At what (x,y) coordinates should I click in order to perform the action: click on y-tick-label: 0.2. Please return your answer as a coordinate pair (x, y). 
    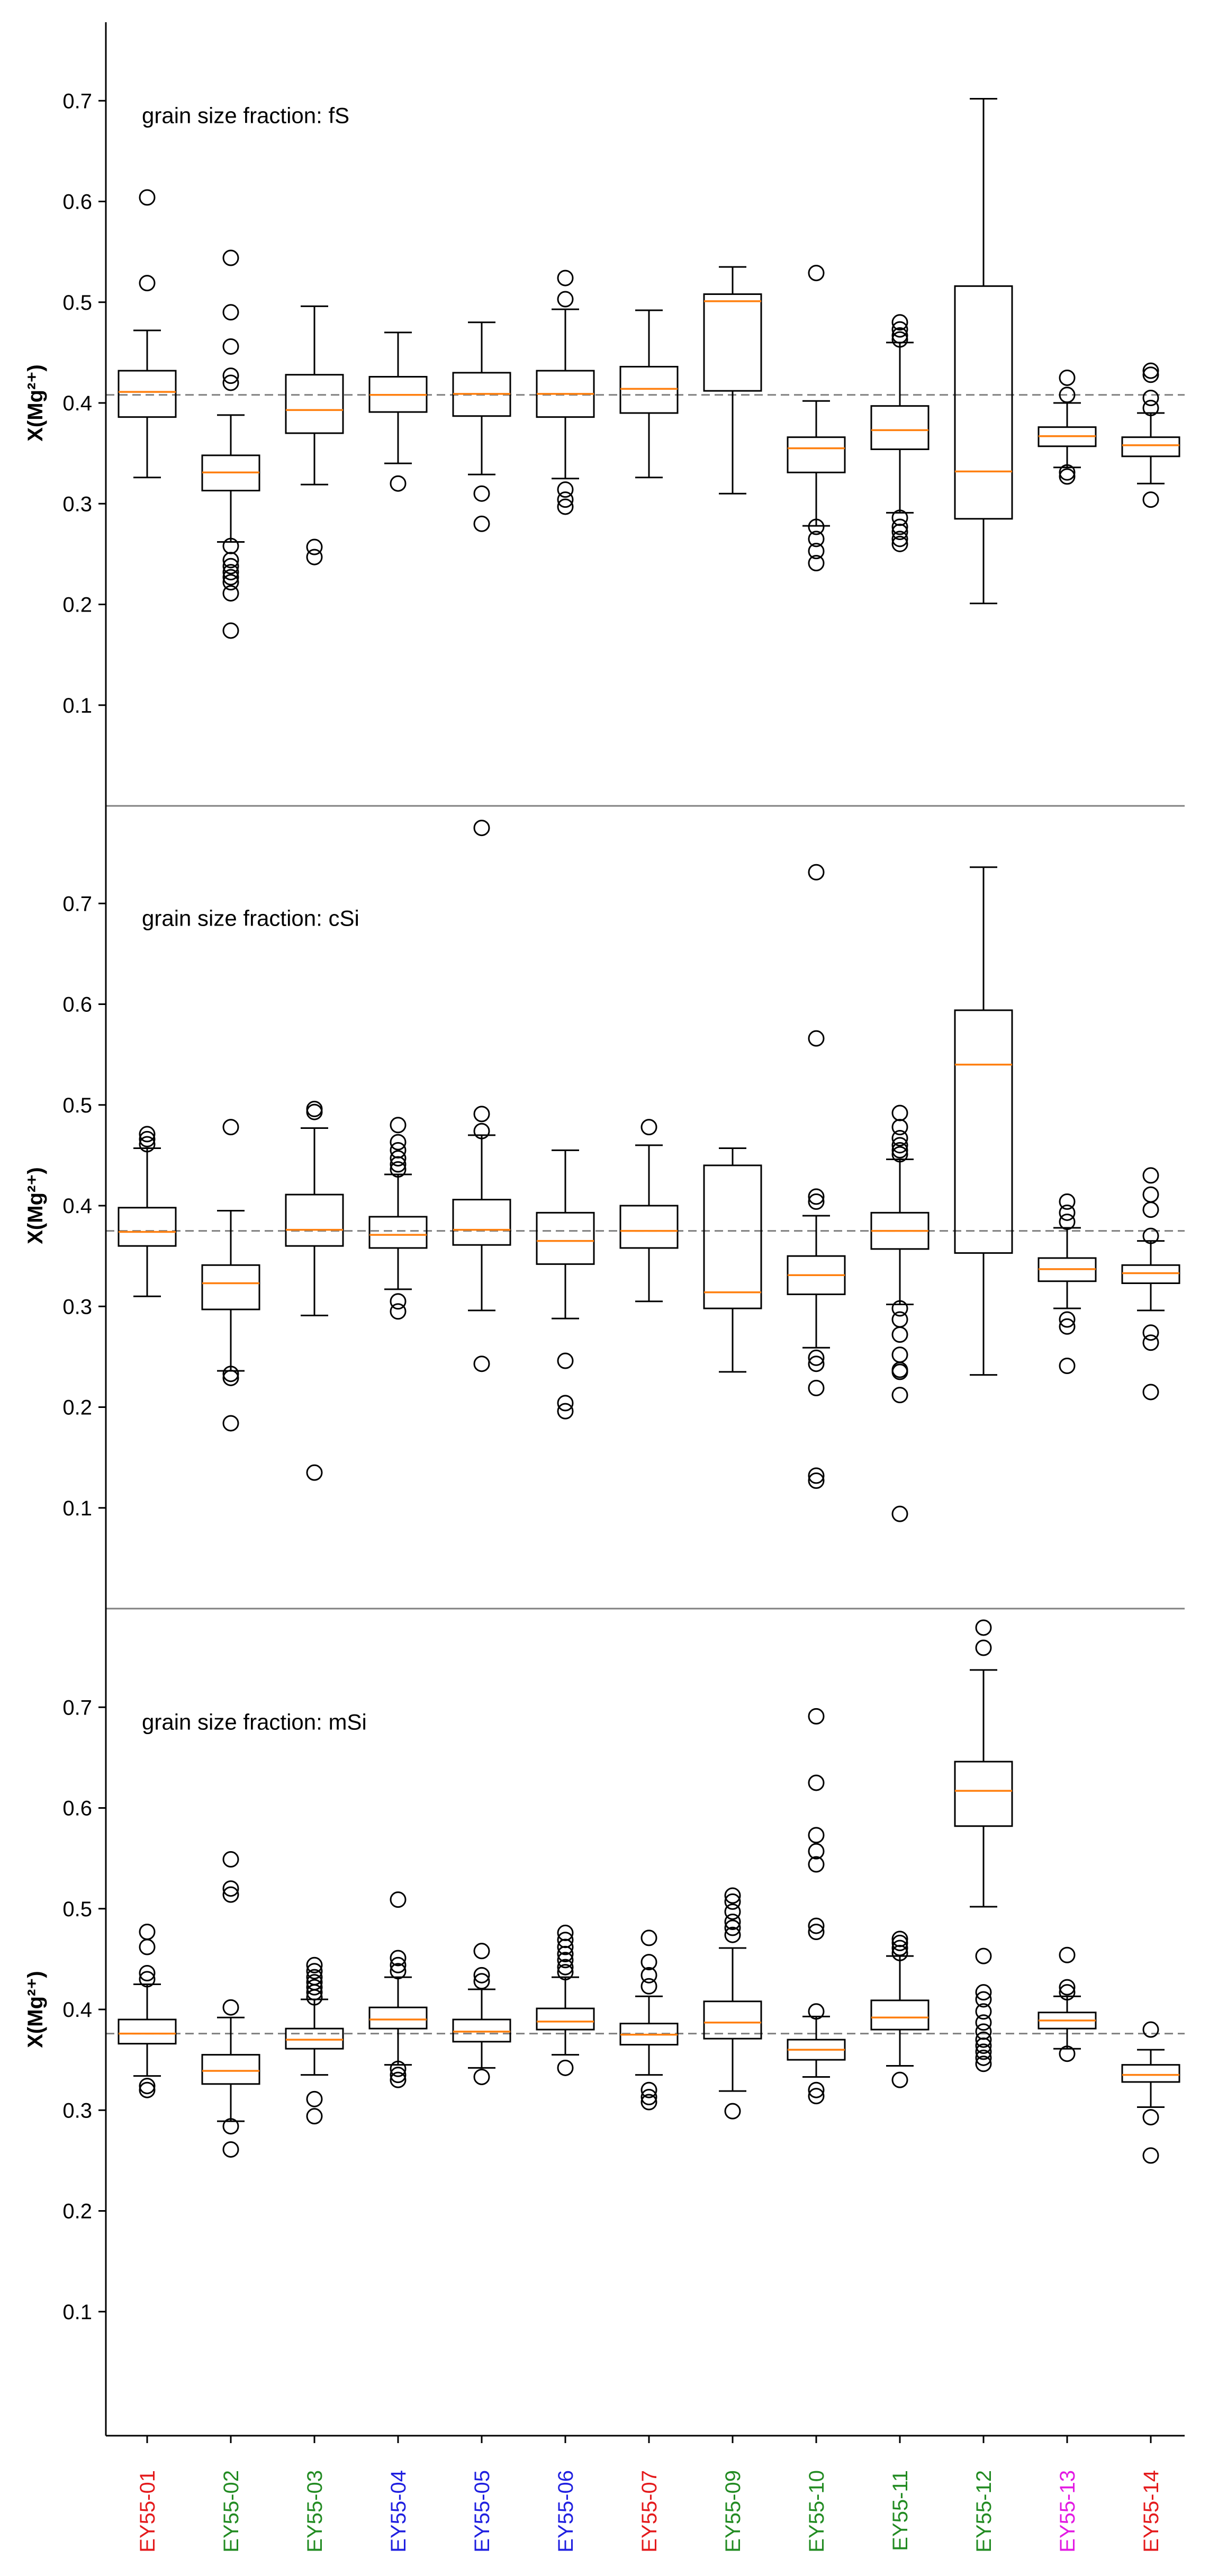
    Looking at the image, I should click on (77, 605).